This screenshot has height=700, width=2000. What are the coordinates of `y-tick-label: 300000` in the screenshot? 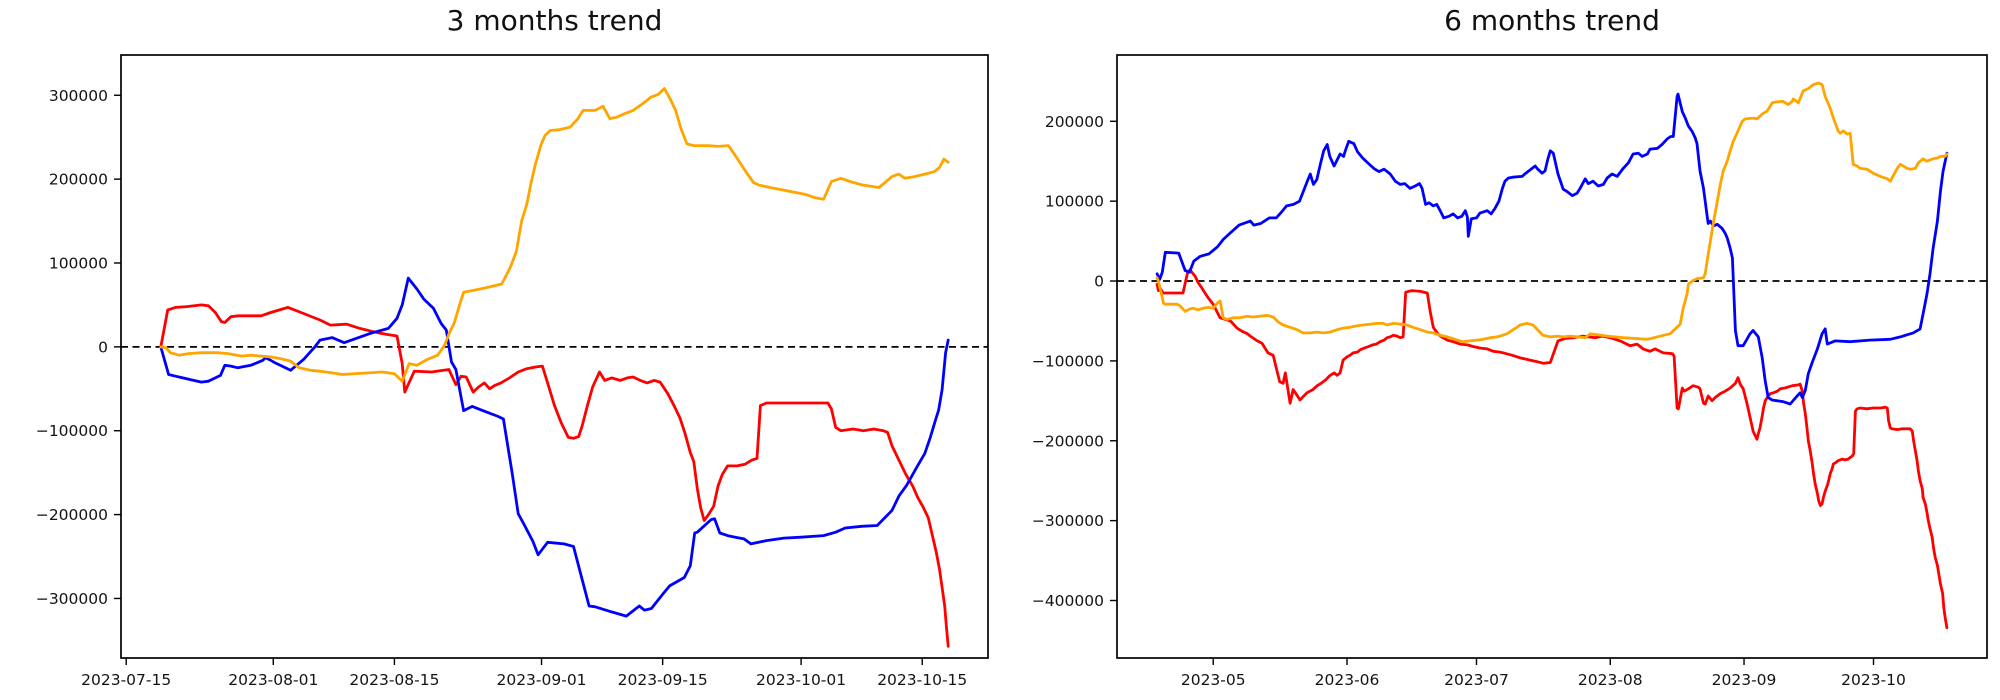 It's located at (78, 96).